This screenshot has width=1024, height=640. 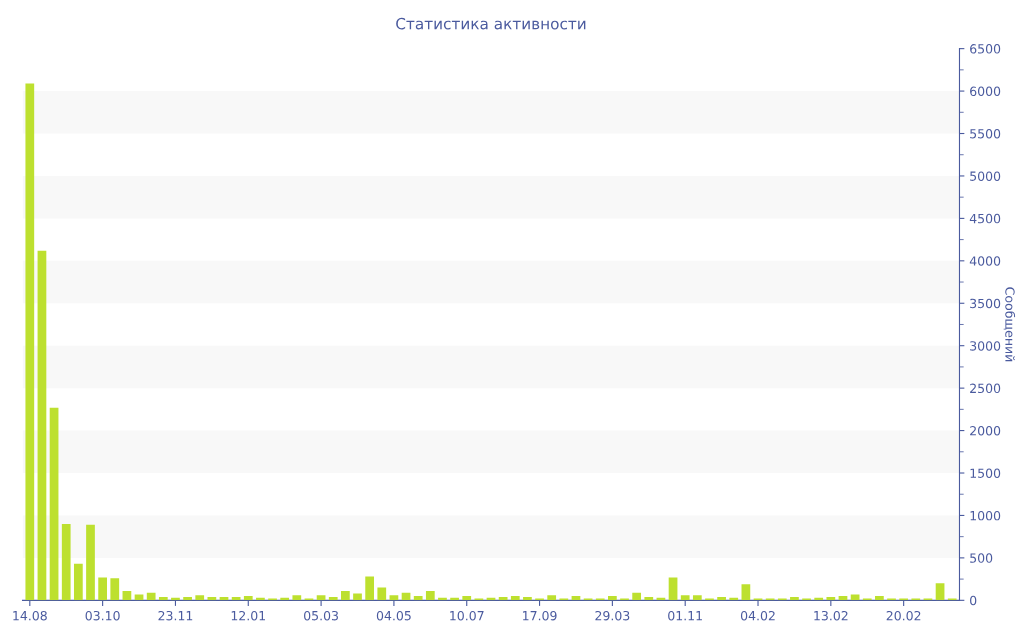 I want to click on x-tick-label: 29.03, so click(x=612, y=615).